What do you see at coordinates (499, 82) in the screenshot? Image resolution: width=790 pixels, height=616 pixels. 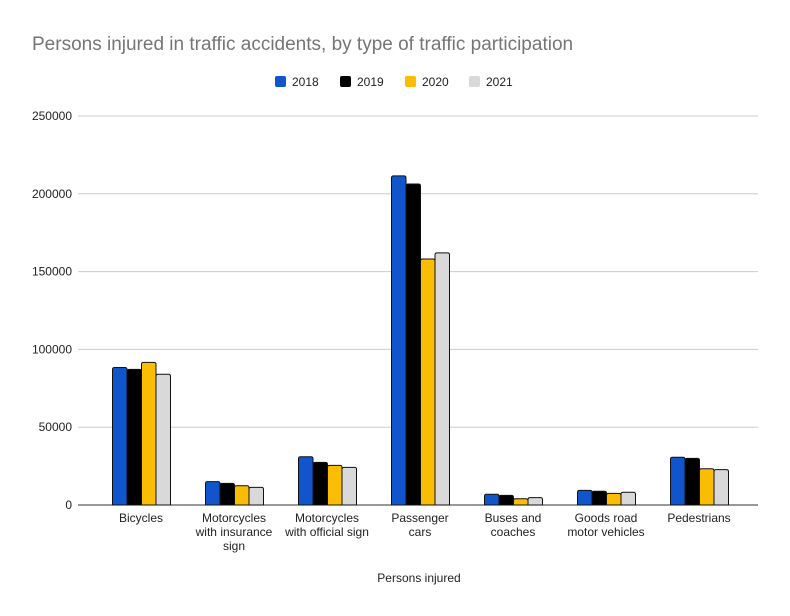 I see `legend-label-2021: 2021` at bounding box center [499, 82].